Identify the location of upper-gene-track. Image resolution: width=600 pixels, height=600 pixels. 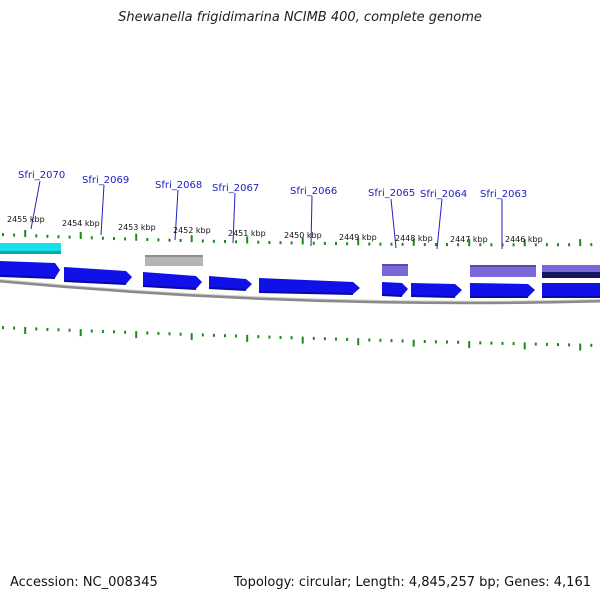
(300, 260).